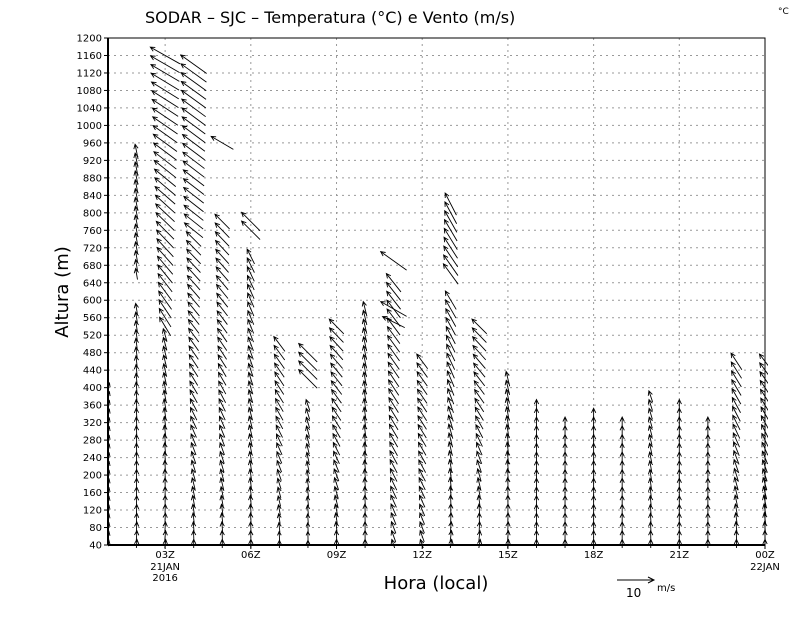  I want to click on y-tick-label: 160, so click(92, 493).